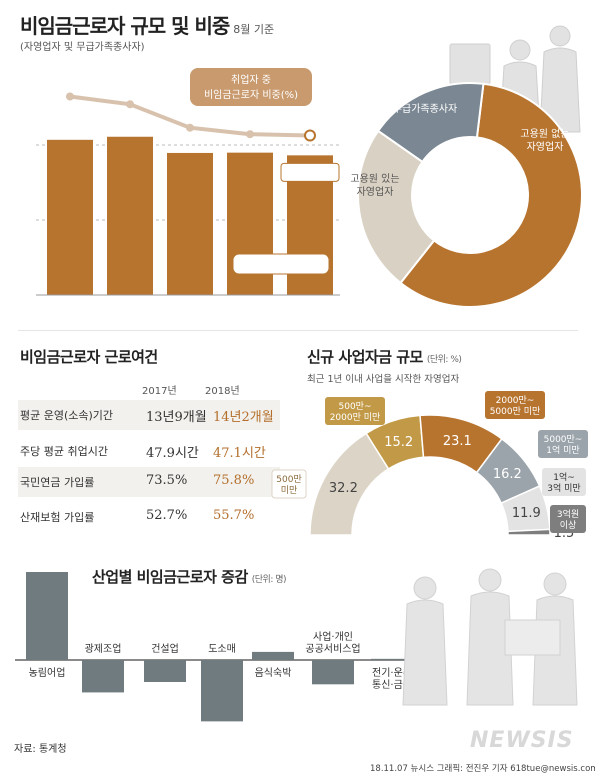  What do you see at coordinates (425, 109) in the screenshot?
I see `donut-slice-label: 무급가족종사자` at bounding box center [425, 109].